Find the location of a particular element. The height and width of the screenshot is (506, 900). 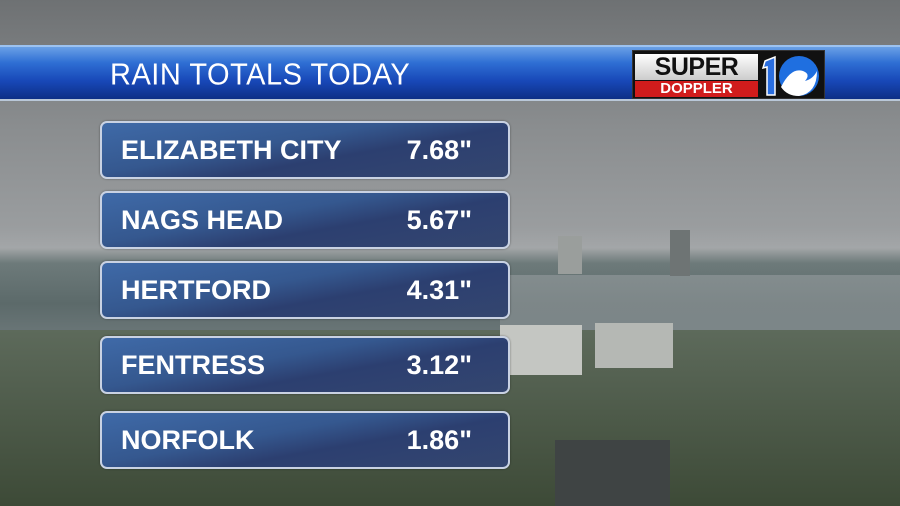

station-logo: SUPER DOPPLER is located at coordinates (728, 74).